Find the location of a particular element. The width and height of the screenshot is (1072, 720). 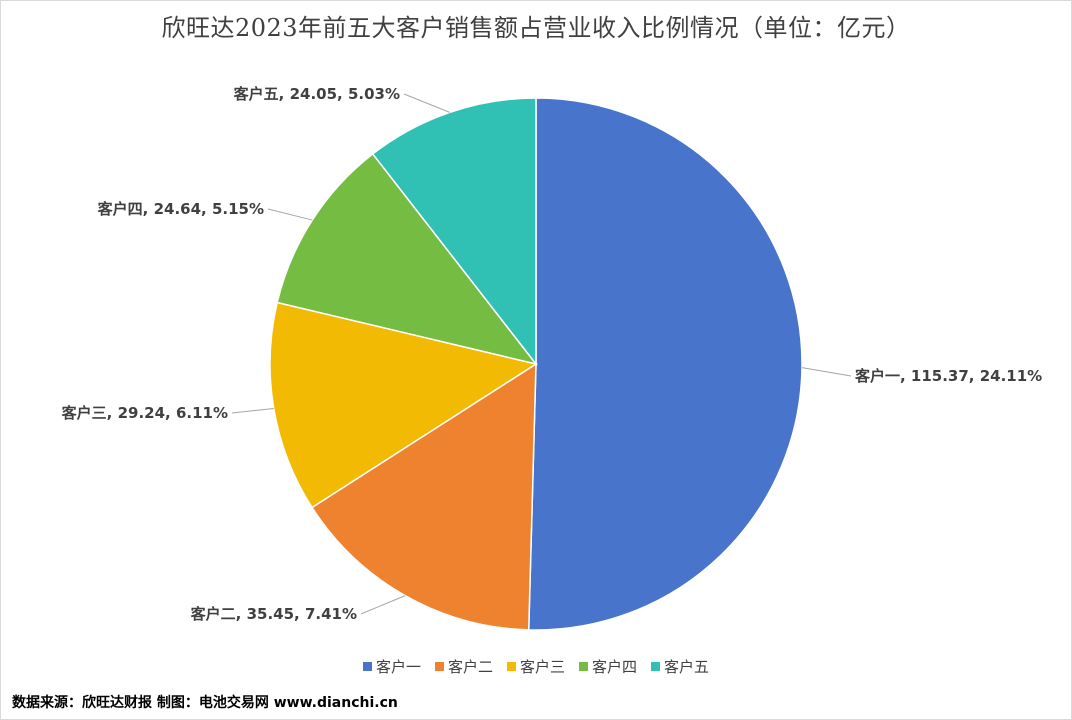

data-label-1: 客户一, 115.37, 24.11% is located at coordinates (948, 376).